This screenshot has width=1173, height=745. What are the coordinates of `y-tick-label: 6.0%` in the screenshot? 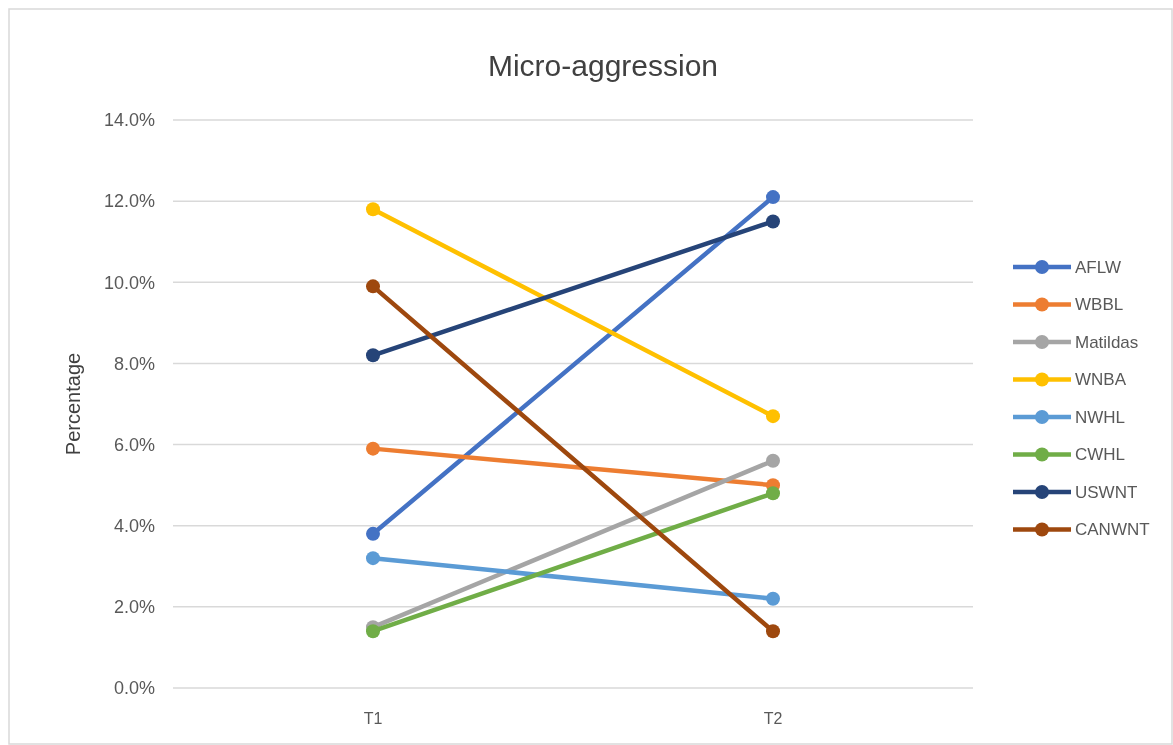 It's located at (134, 444).